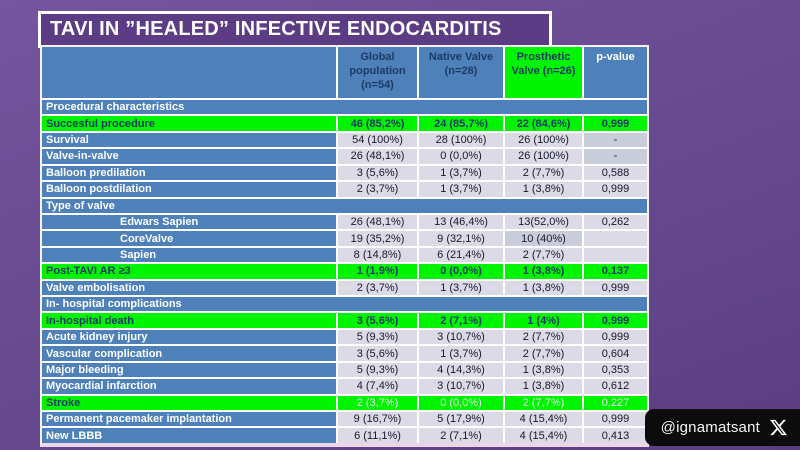 The width and height of the screenshot is (800, 450). I want to click on watermark-box: @ignamatsant, so click(722, 427).